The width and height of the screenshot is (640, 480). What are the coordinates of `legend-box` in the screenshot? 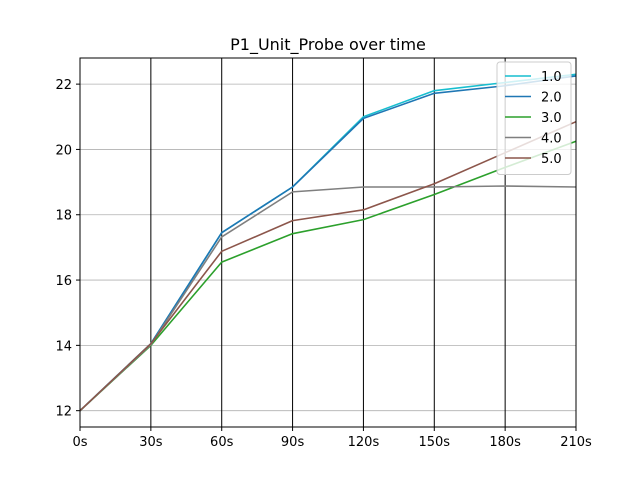 It's located at (534, 118).